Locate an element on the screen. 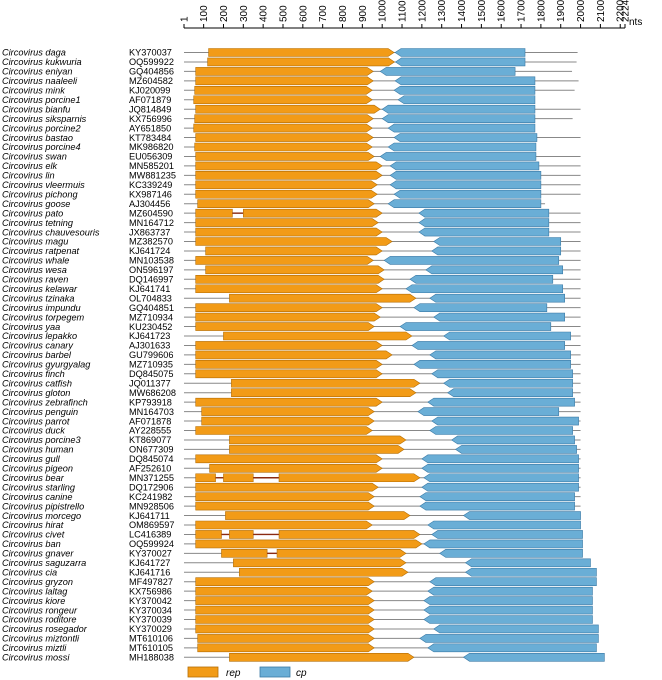  genome-row: Circovirus bastao KT783484 is located at coordinates (291, 138).